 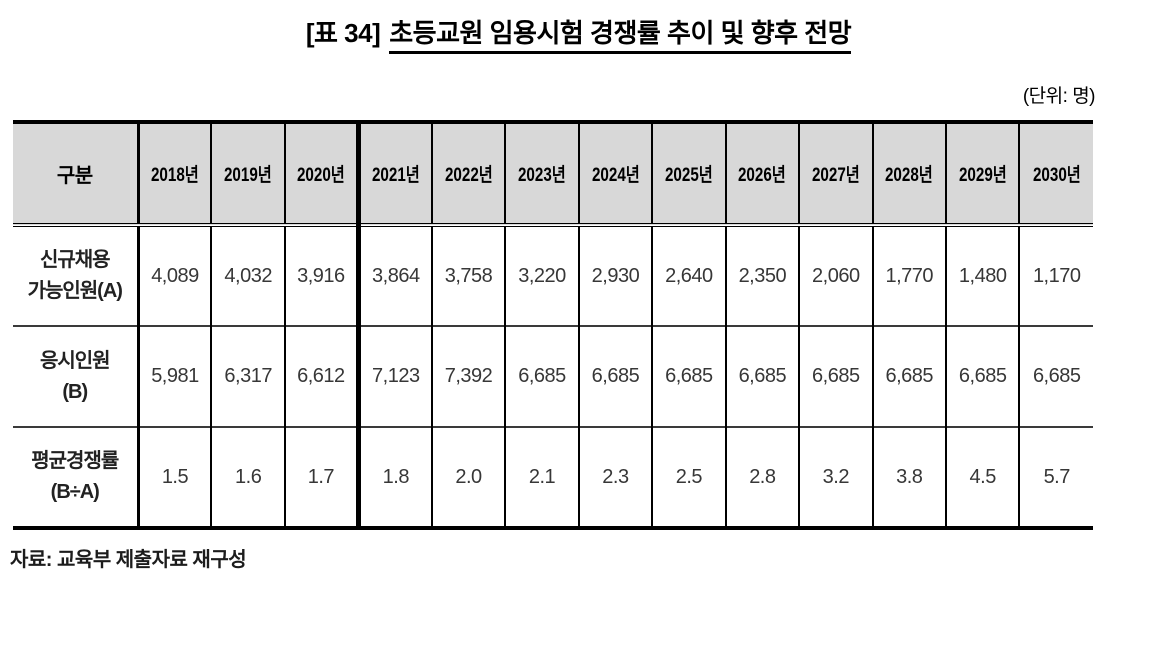 What do you see at coordinates (75, 376) in the screenshot?
I see `row-label-applicants: 응시인원 (B)` at bounding box center [75, 376].